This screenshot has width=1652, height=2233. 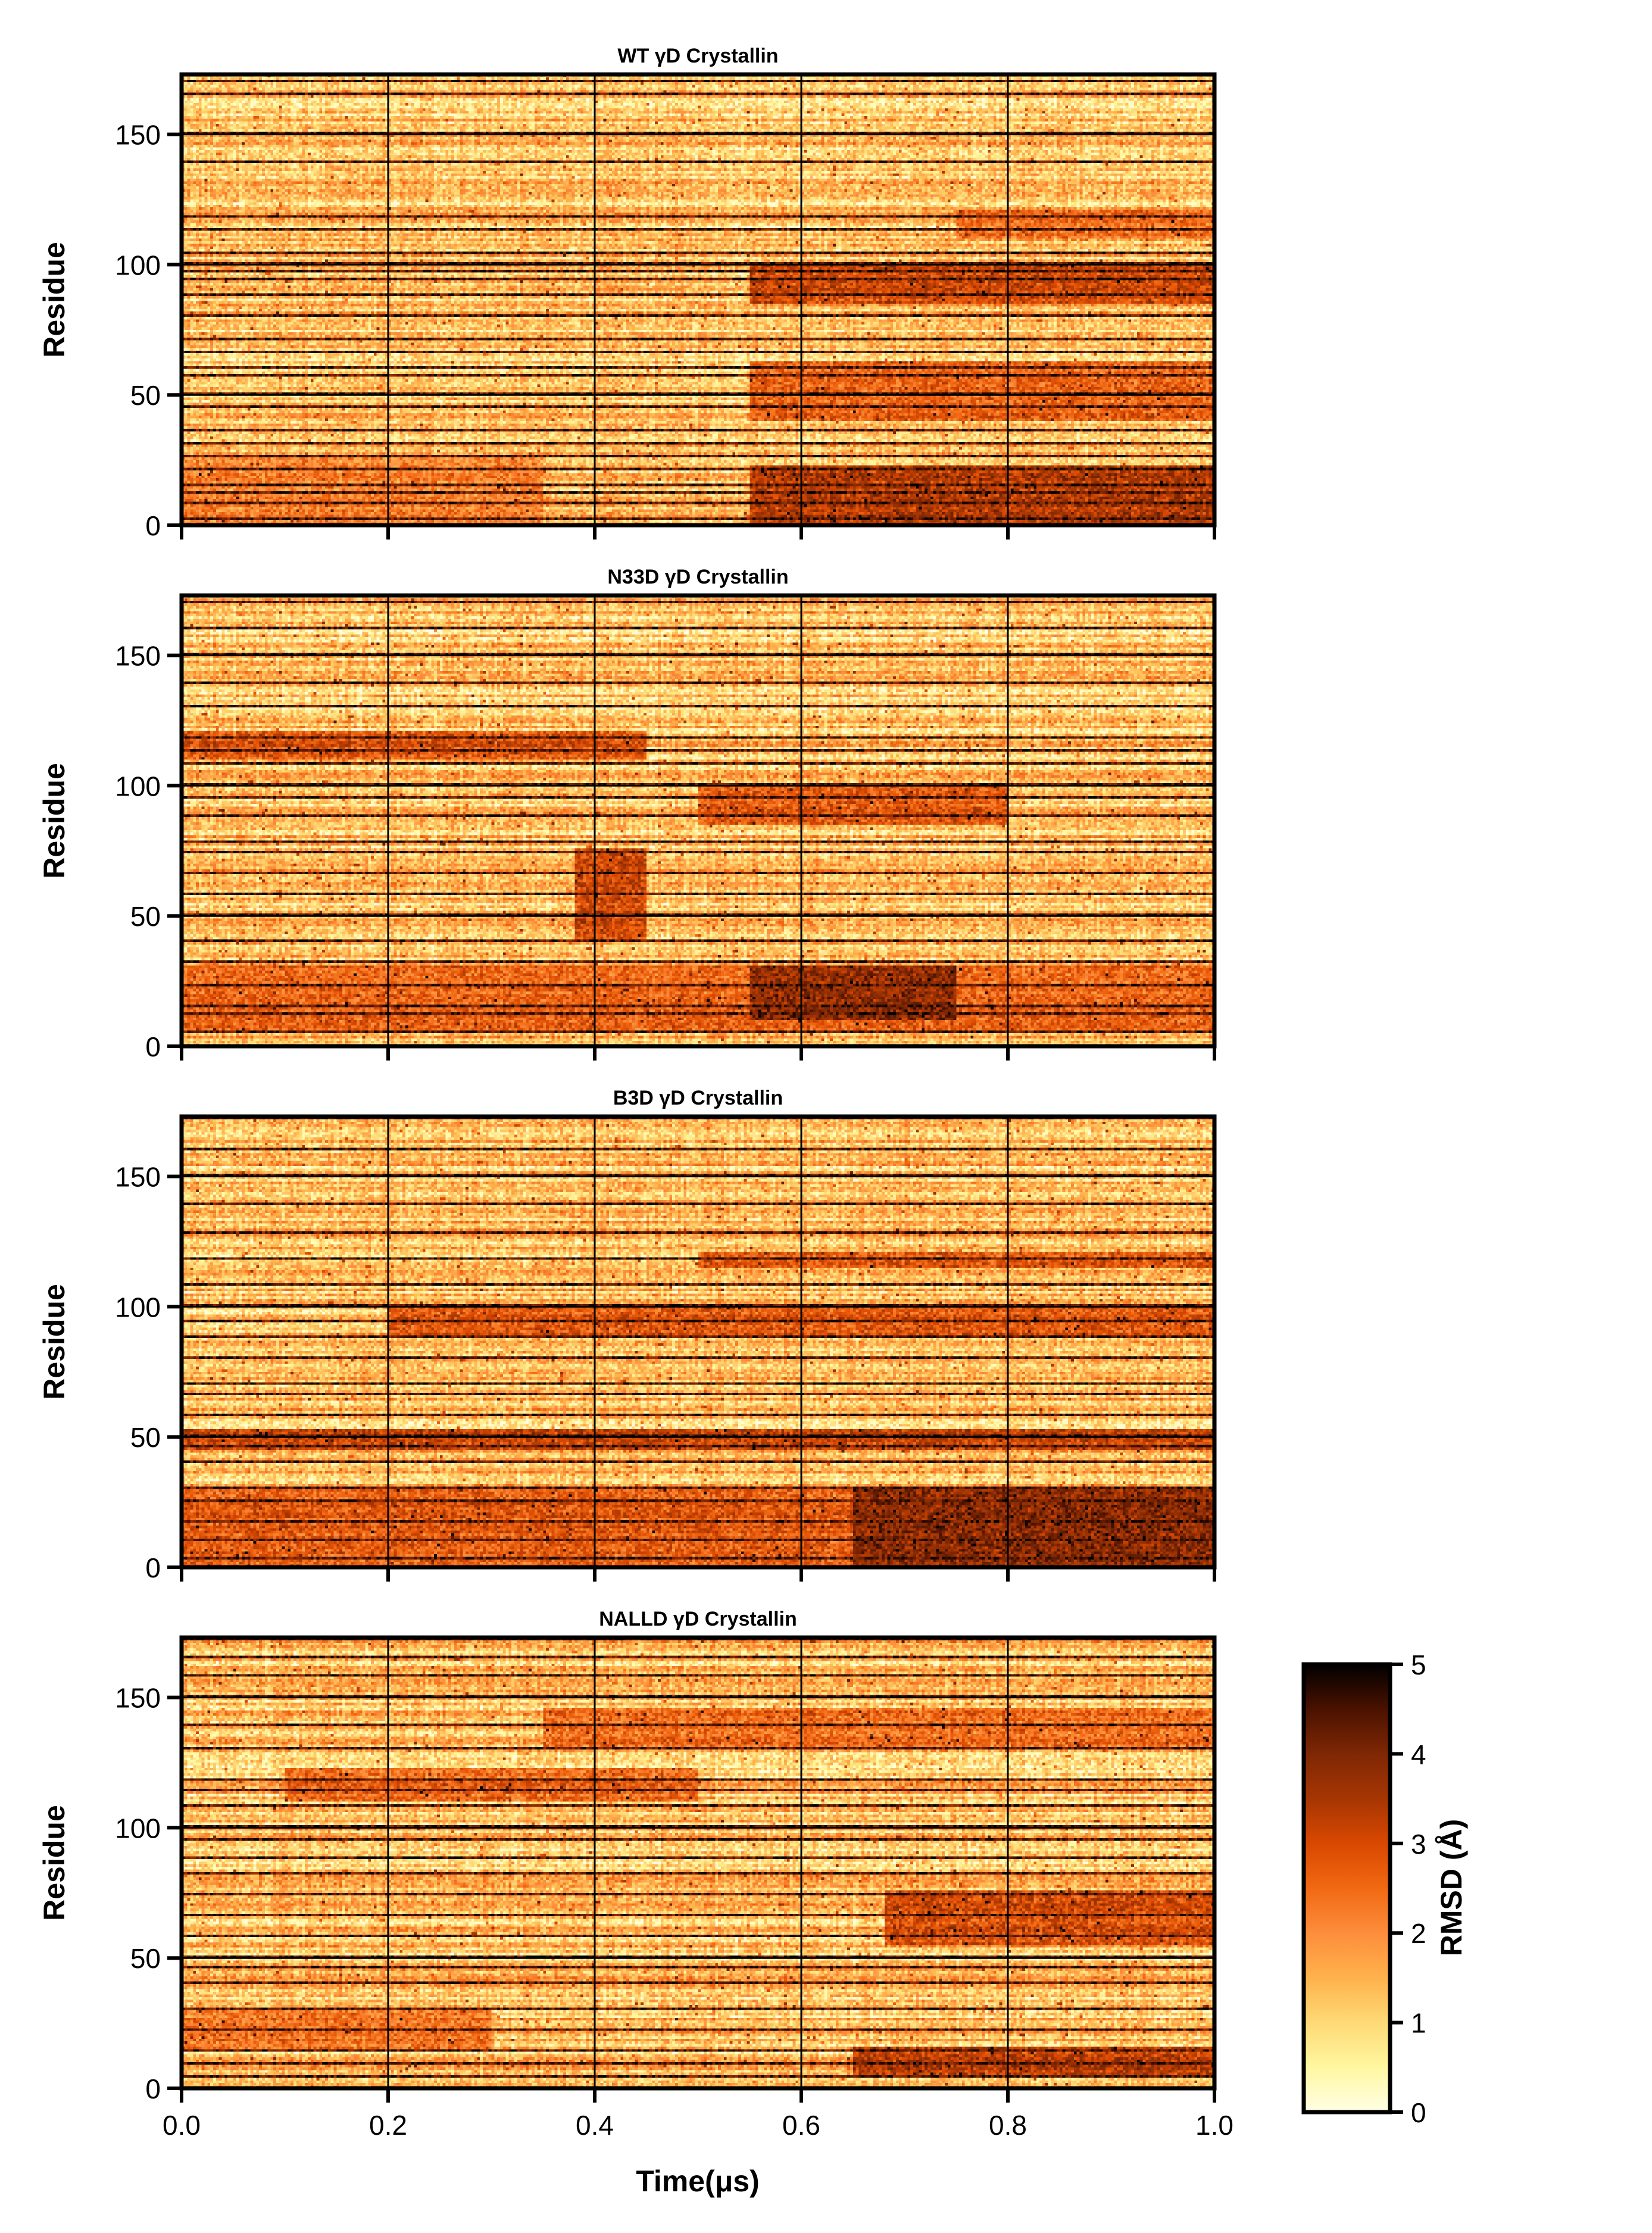 What do you see at coordinates (388, 2125) in the screenshot?
I see `x-tick-label: 0.2` at bounding box center [388, 2125].